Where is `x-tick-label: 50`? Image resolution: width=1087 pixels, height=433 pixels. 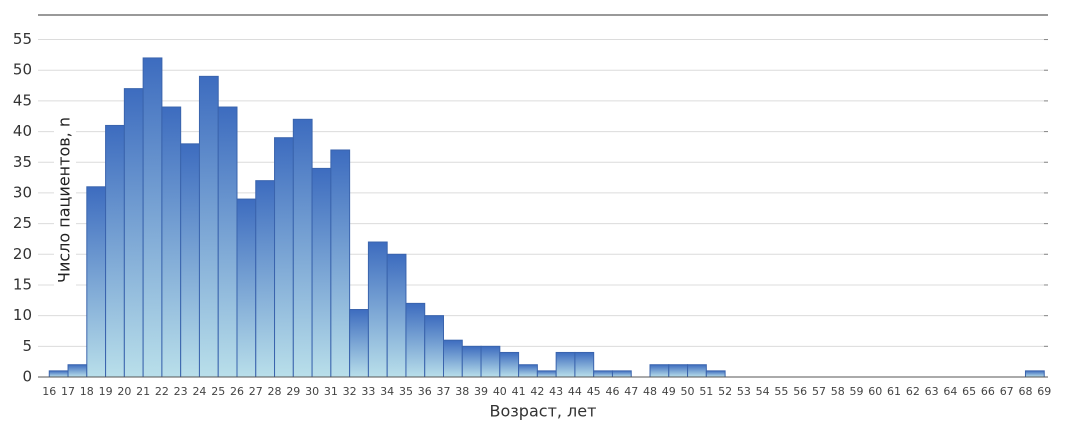 x-tick-label: 50 is located at coordinates (688, 391).